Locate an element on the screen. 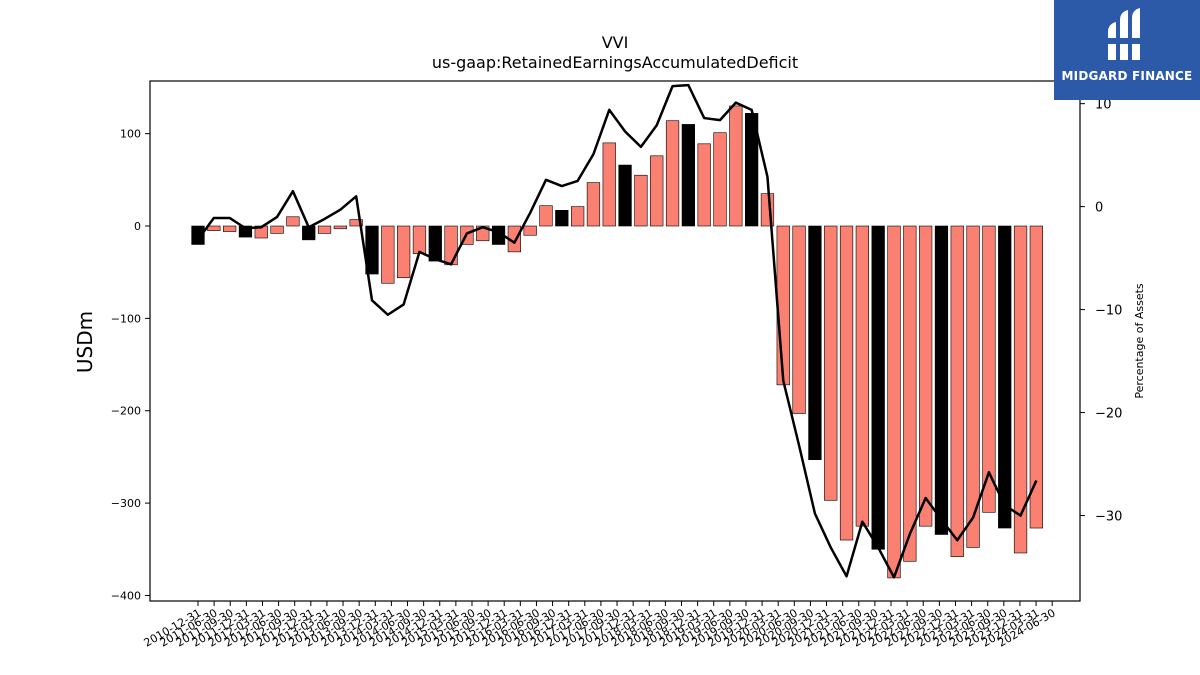  y-axis-label: USDm is located at coordinates (85, 342).